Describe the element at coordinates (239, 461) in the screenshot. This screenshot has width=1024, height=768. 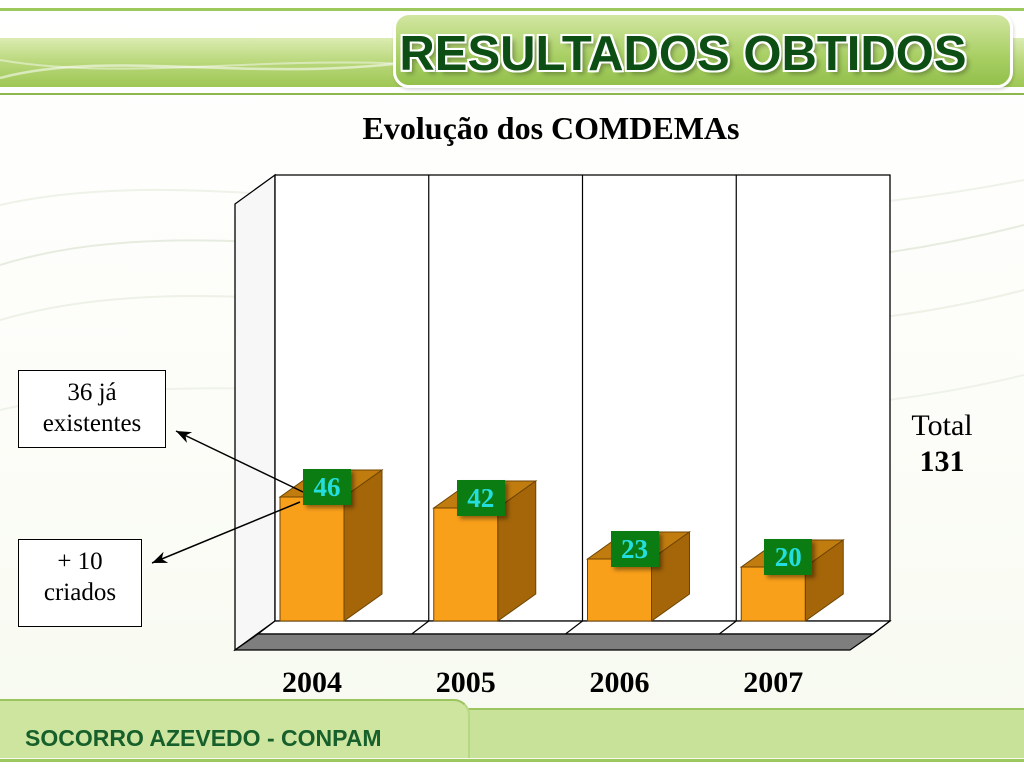
I see `arrow-to-callout-existing` at that location.